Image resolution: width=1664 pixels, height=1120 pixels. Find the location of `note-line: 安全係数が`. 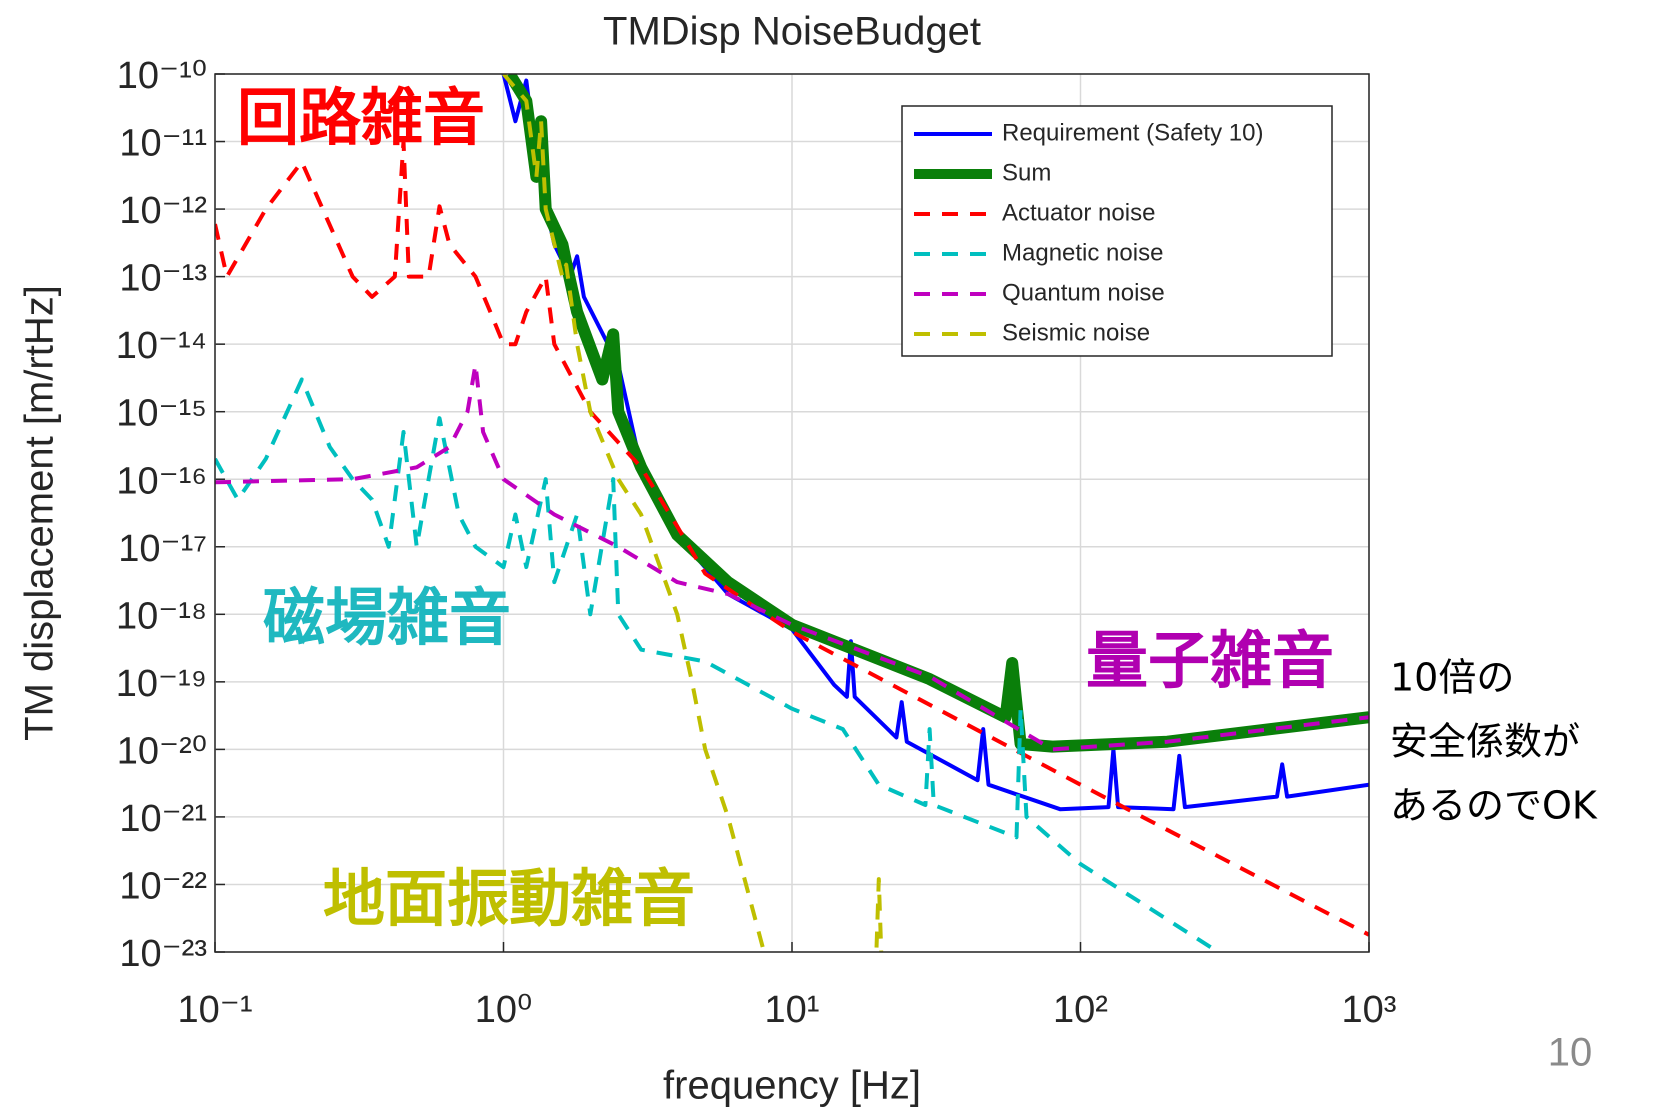

note-line: 安全係数が is located at coordinates (1485, 742).